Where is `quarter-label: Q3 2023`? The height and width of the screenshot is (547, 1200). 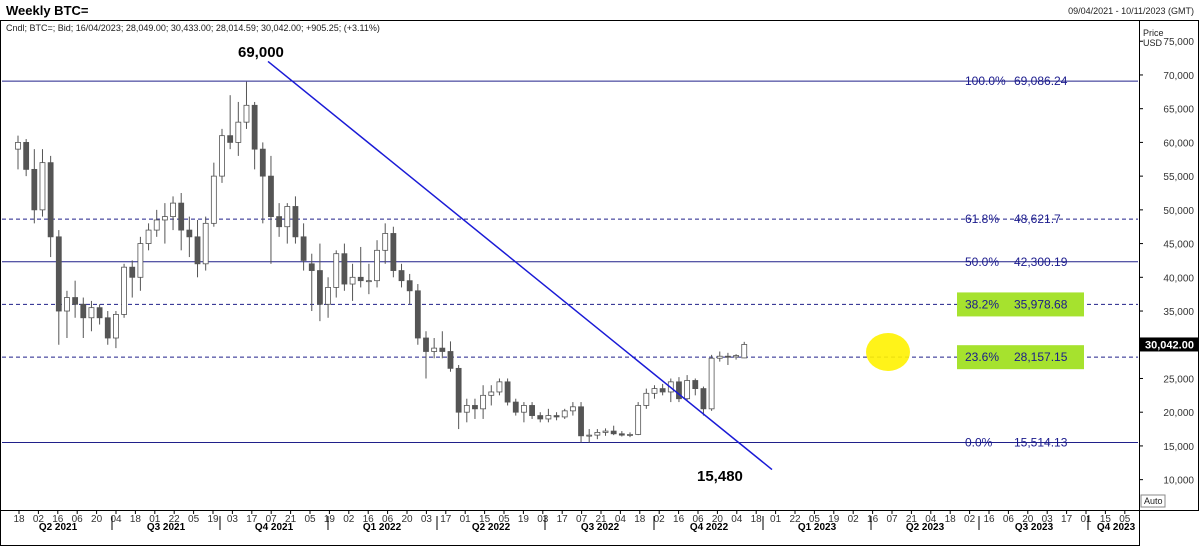
quarter-label: Q3 2023 is located at coordinates (1034, 527).